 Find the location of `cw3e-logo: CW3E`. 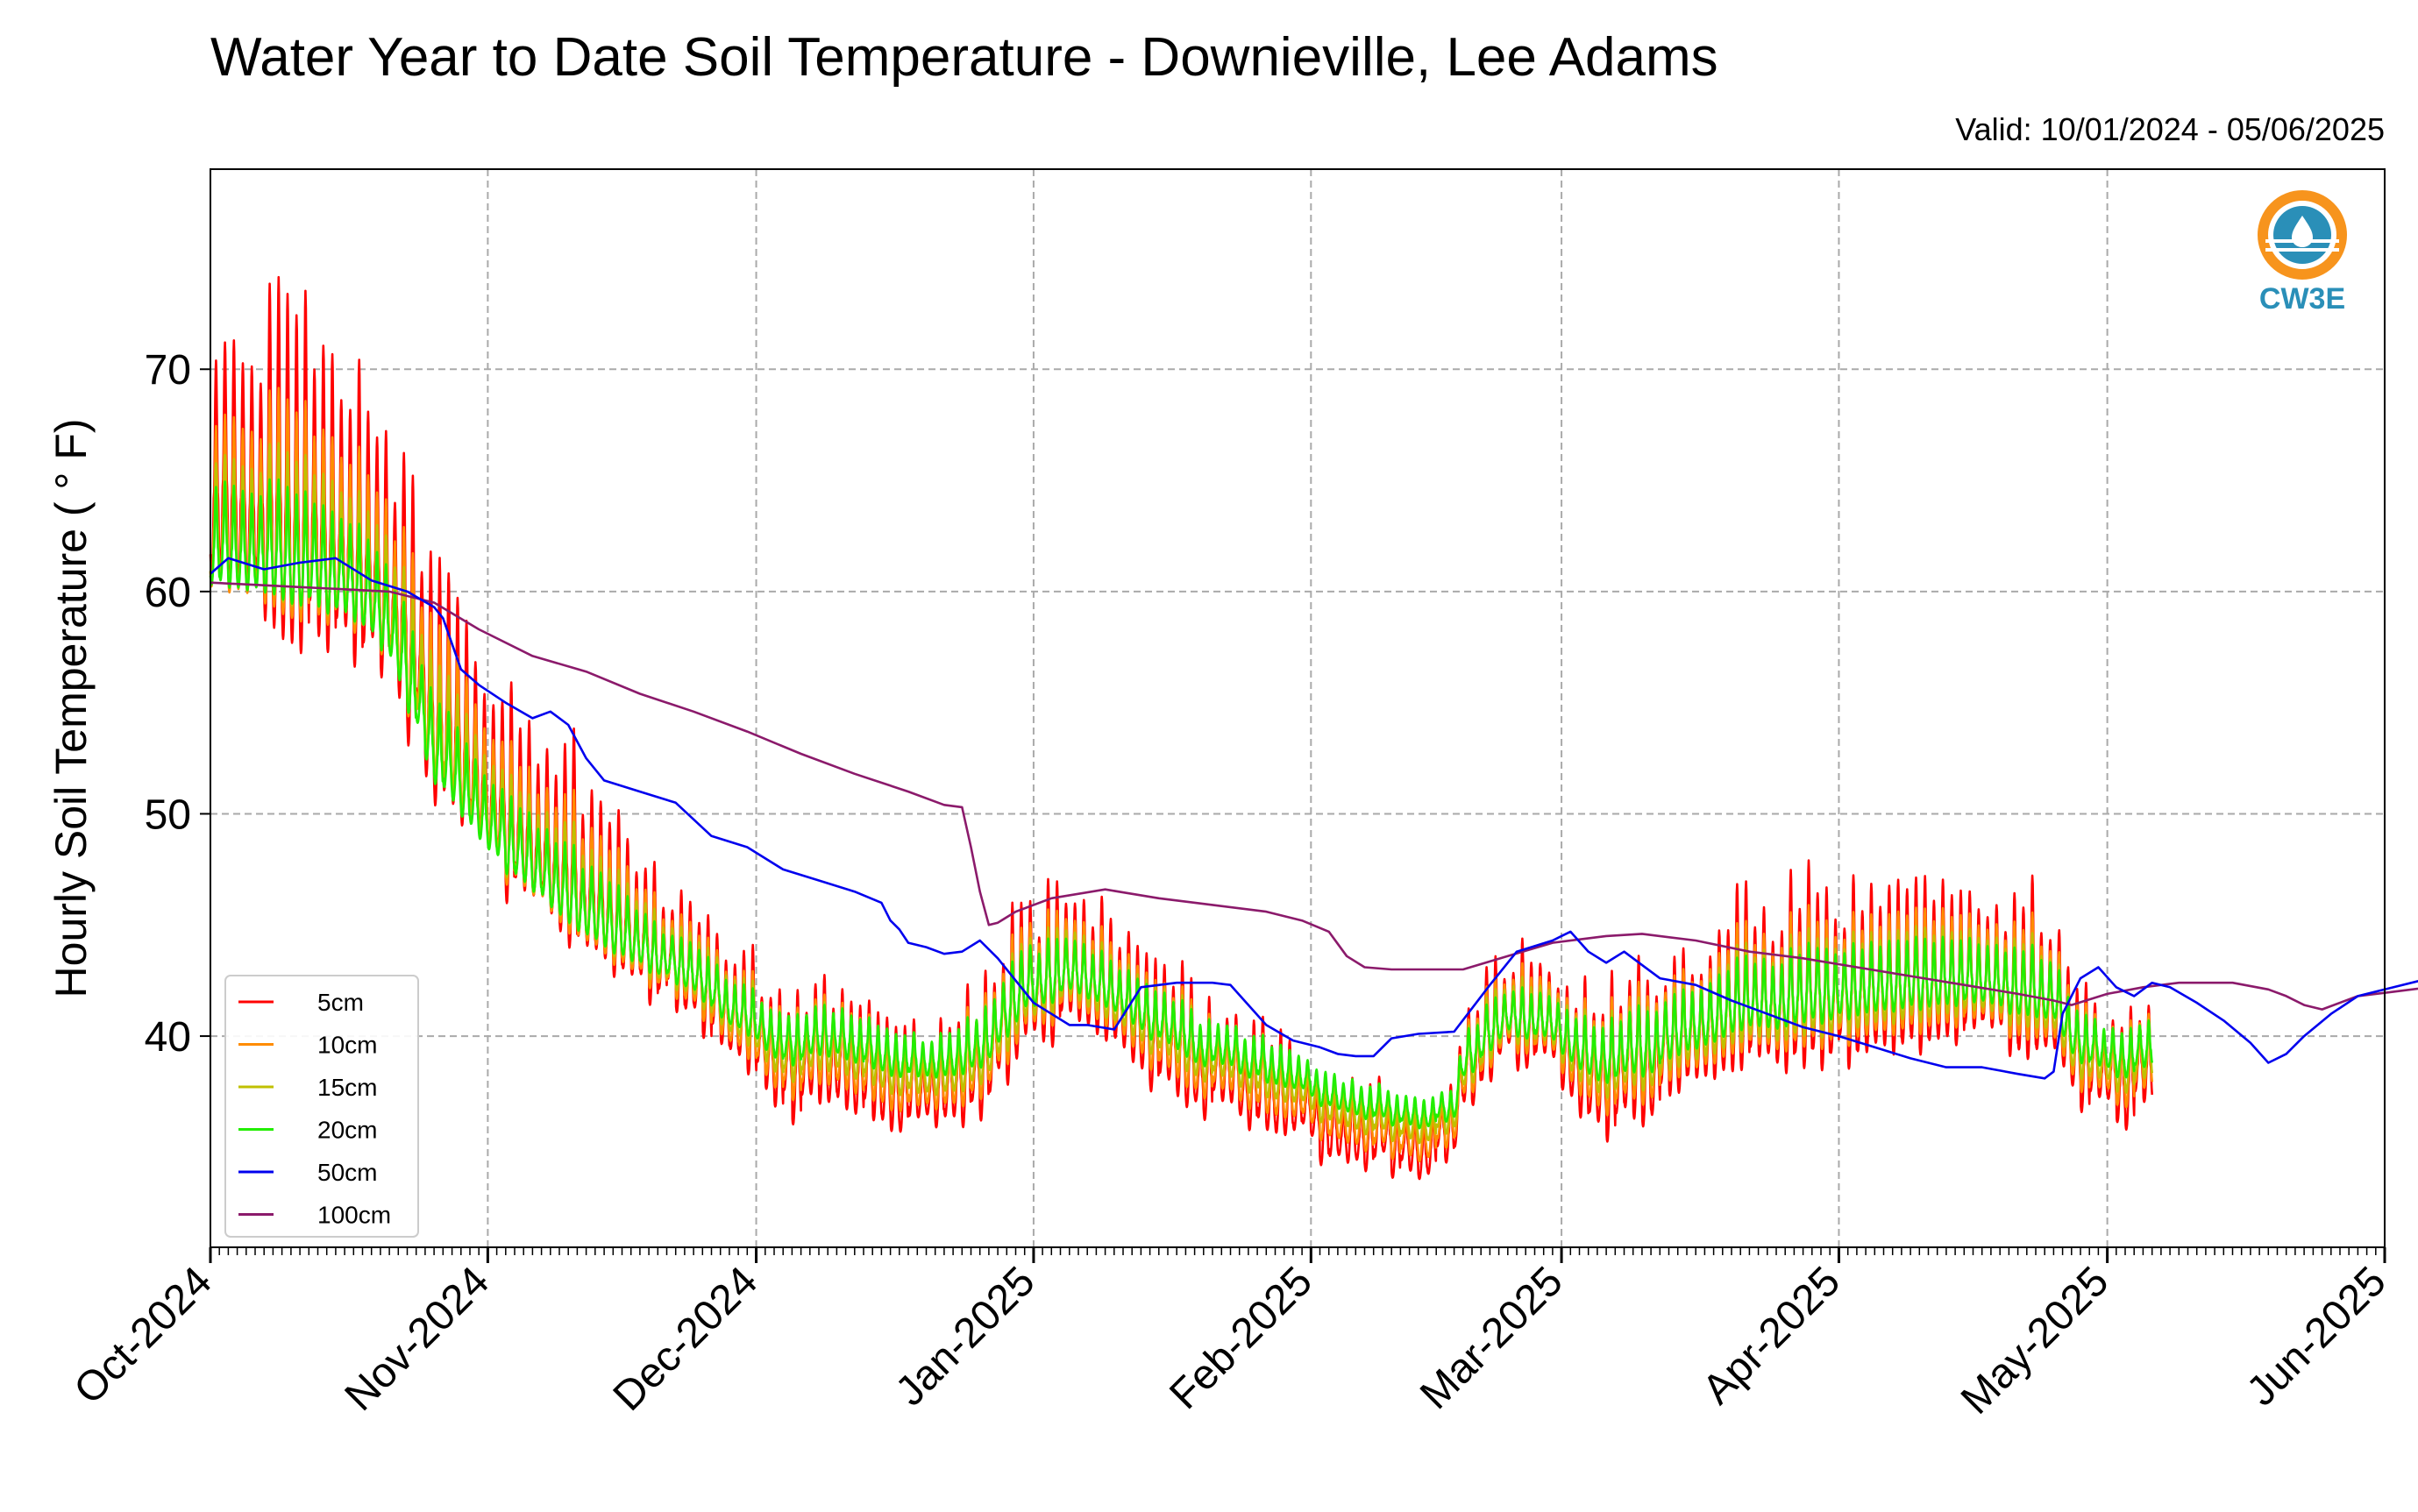

cw3e-logo: CW3E is located at coordinates (2302, 253).